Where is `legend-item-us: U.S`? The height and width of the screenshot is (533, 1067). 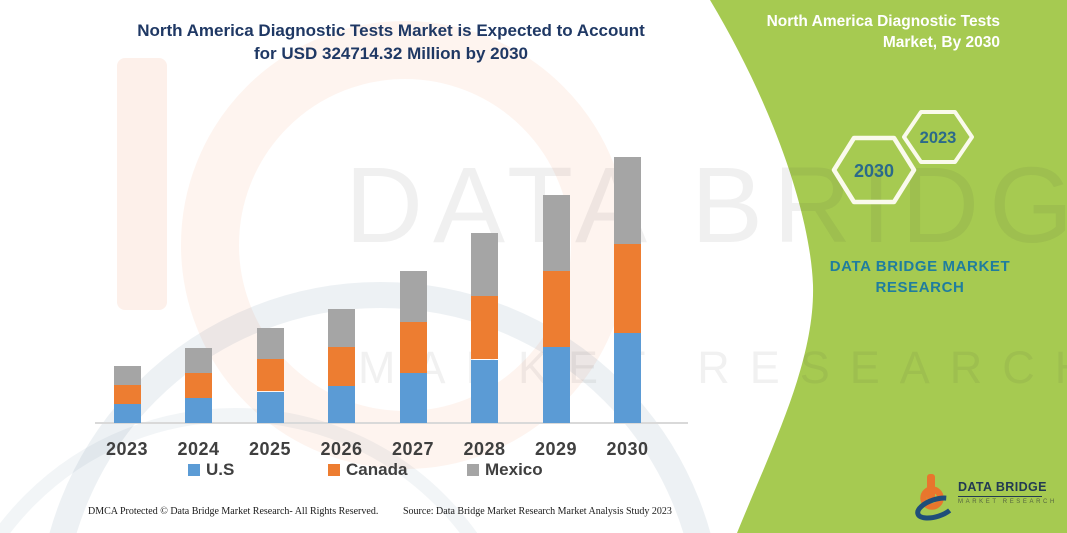 legend-item-us: U.S is located at coordinates (211, 470).